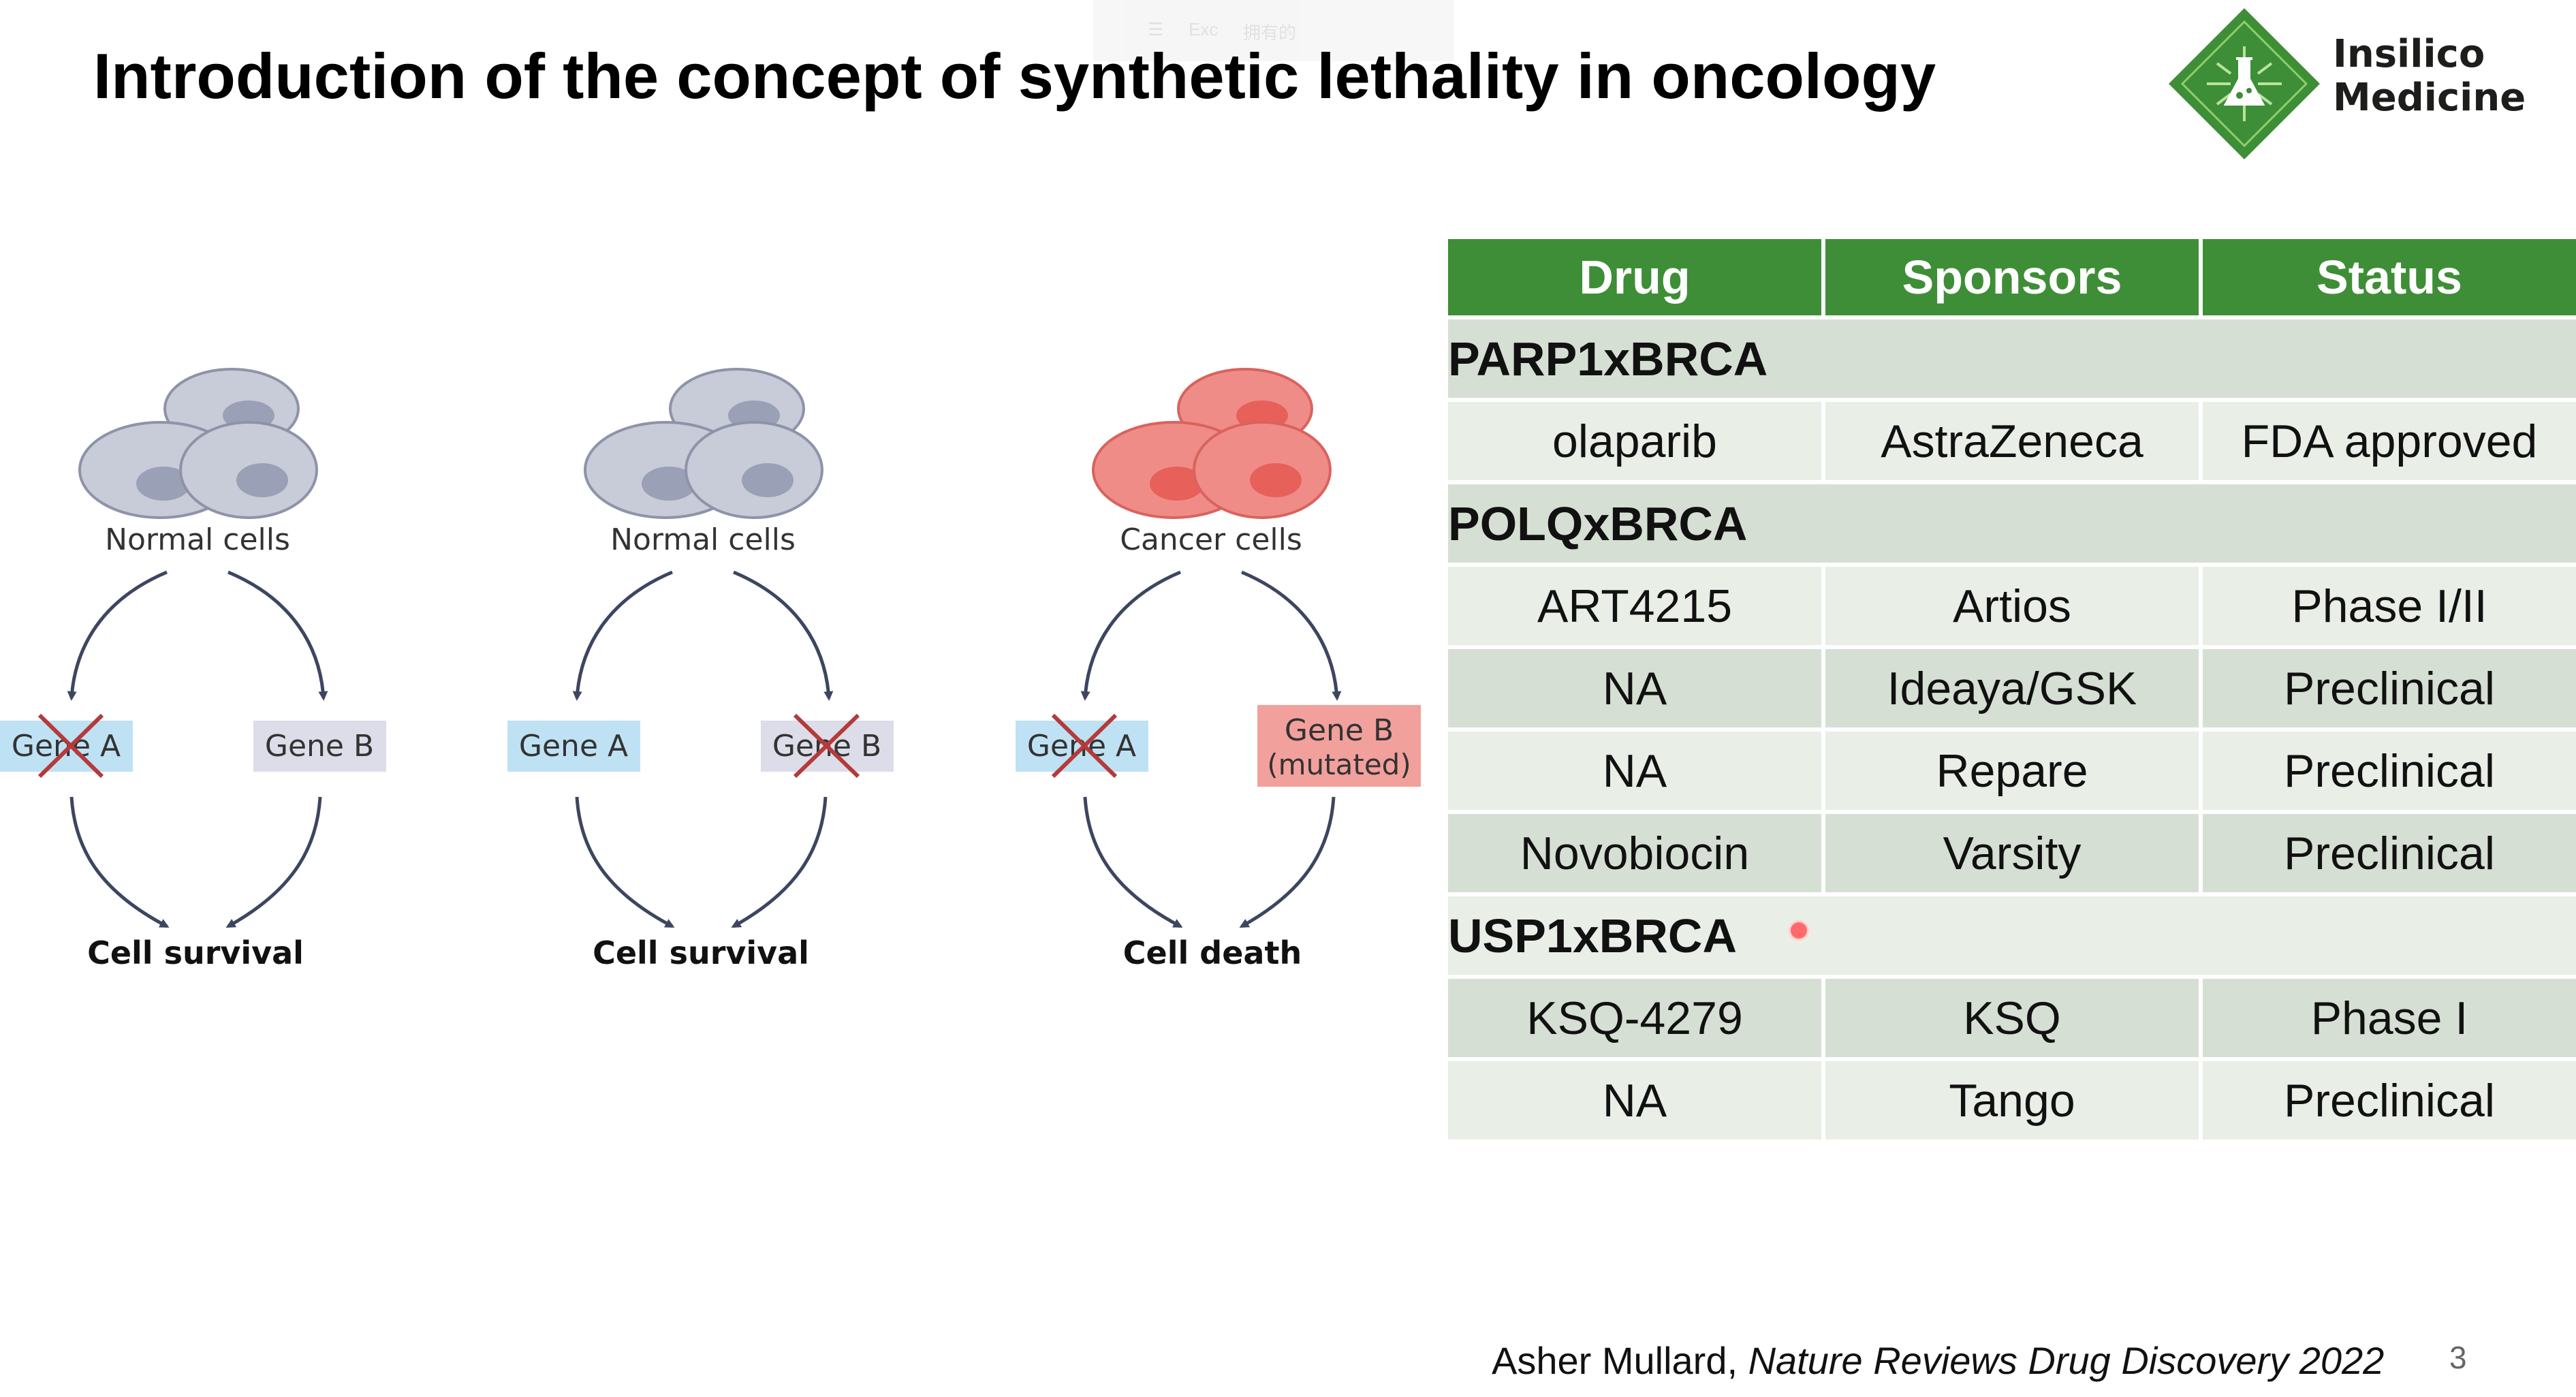 Image resolution: width=2576 pixels, height=1397 pixels. What do you see at coordinates (1339, 764) in the screenshot?
I see `gene-b-mutated-label: (mutated)` at bounding box center [1339, 764].